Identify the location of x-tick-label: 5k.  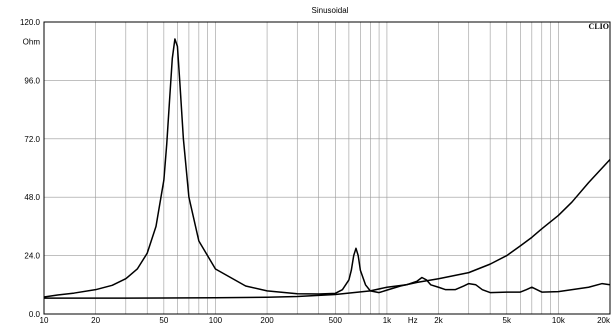
(507, 319).